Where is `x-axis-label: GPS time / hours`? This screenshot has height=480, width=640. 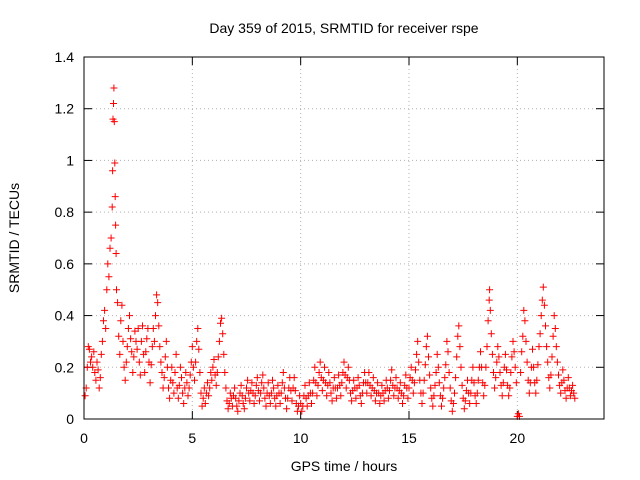 x-axis-label: GPS time / hours is located at coordinates (344, 466).